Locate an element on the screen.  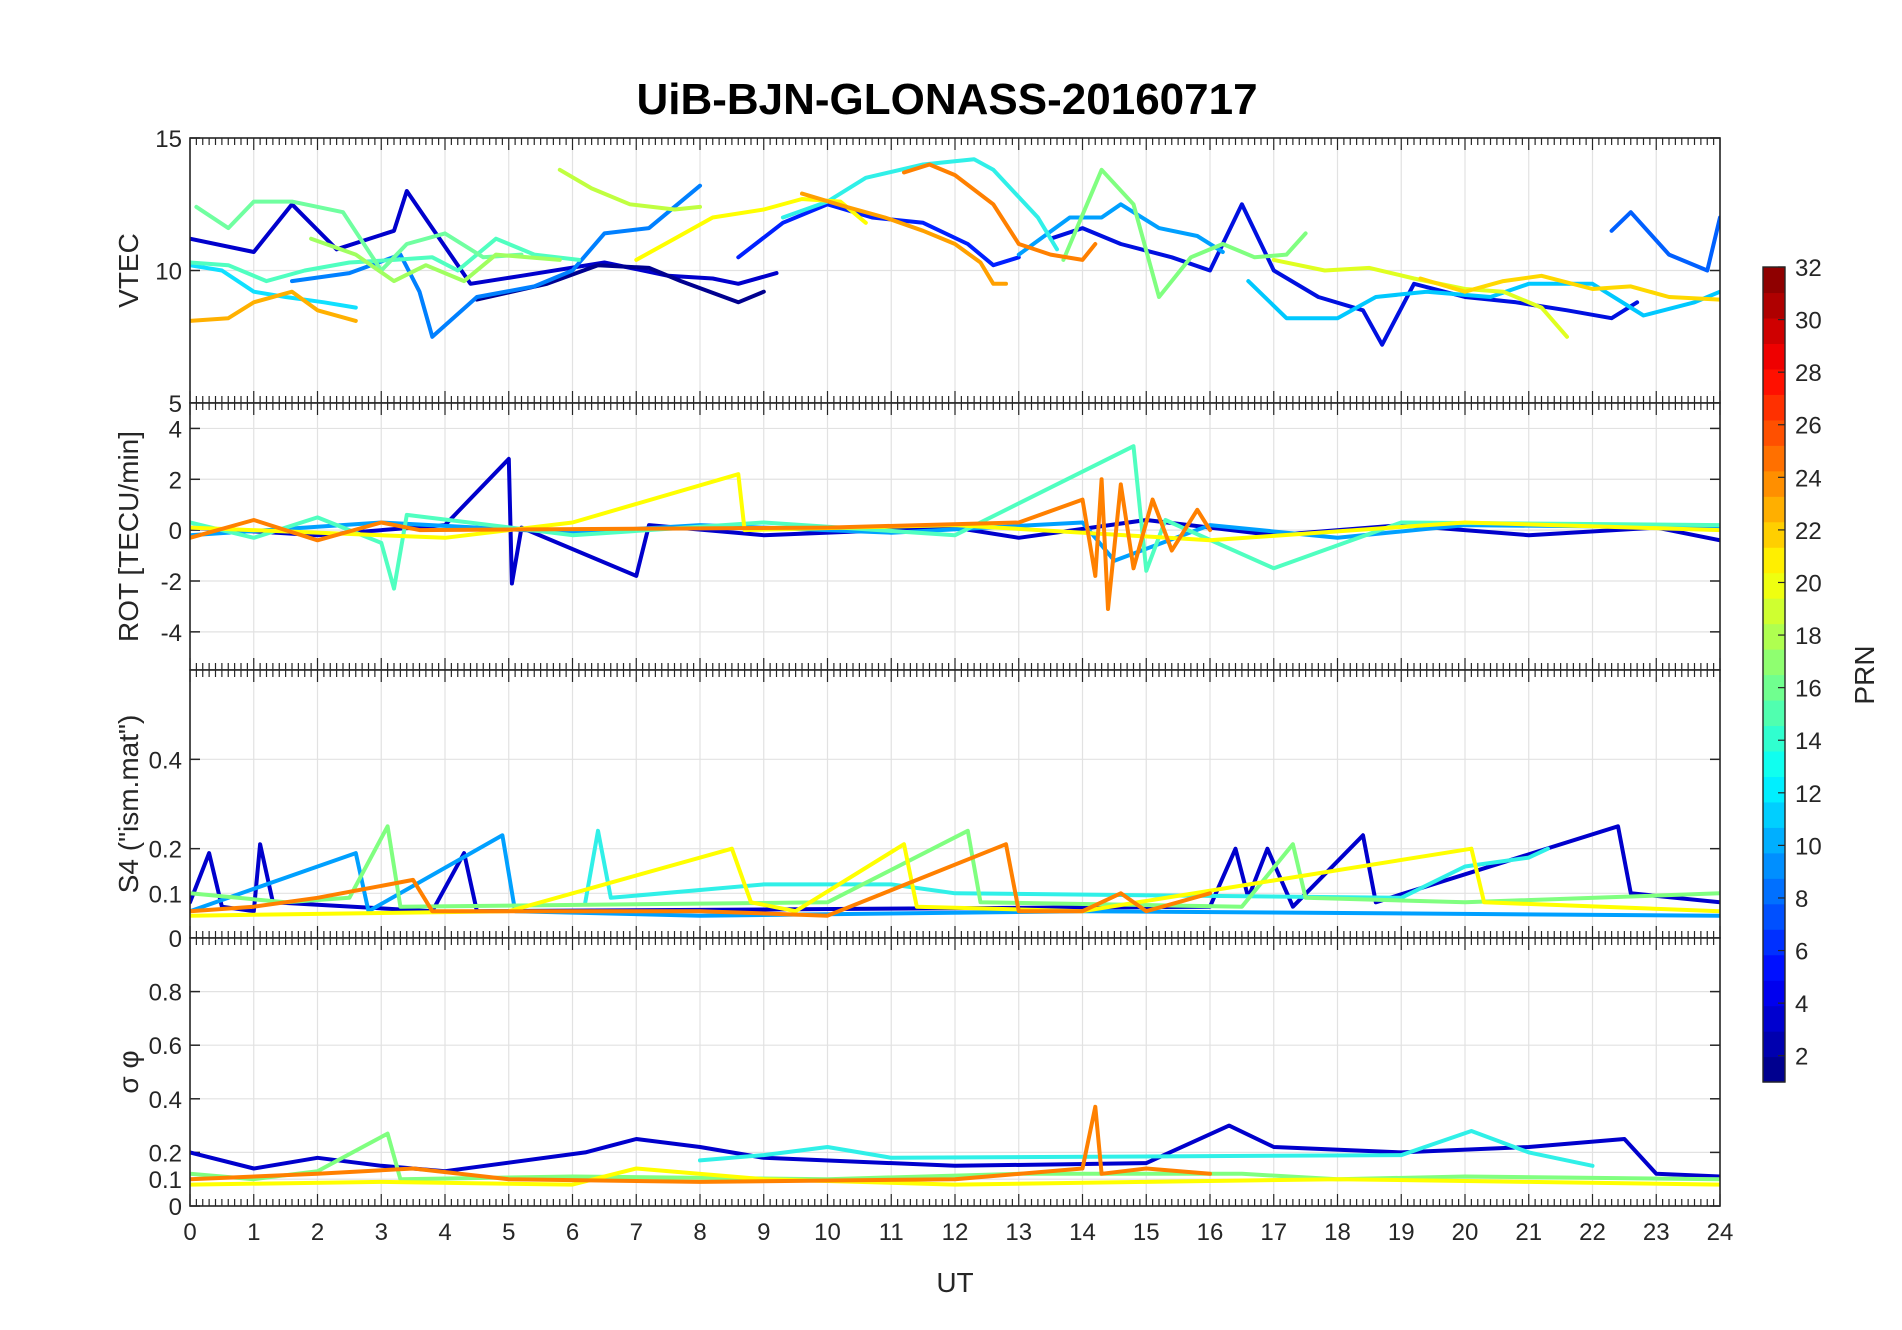
x-tick-label: 22 is located at coordinates (1592, 1232).